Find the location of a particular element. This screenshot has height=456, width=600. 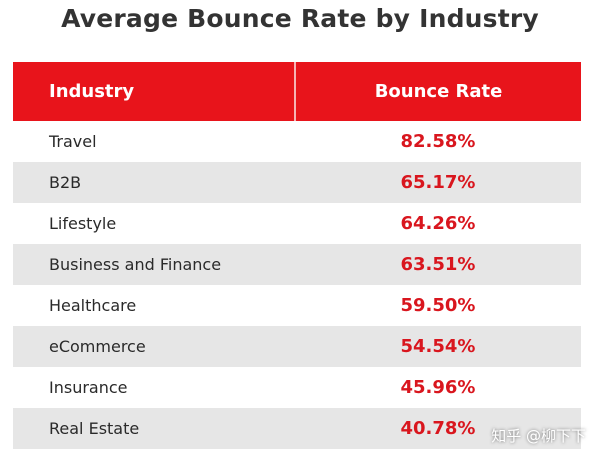

industry-cell: Insurance is located at coordinates (88, 387).